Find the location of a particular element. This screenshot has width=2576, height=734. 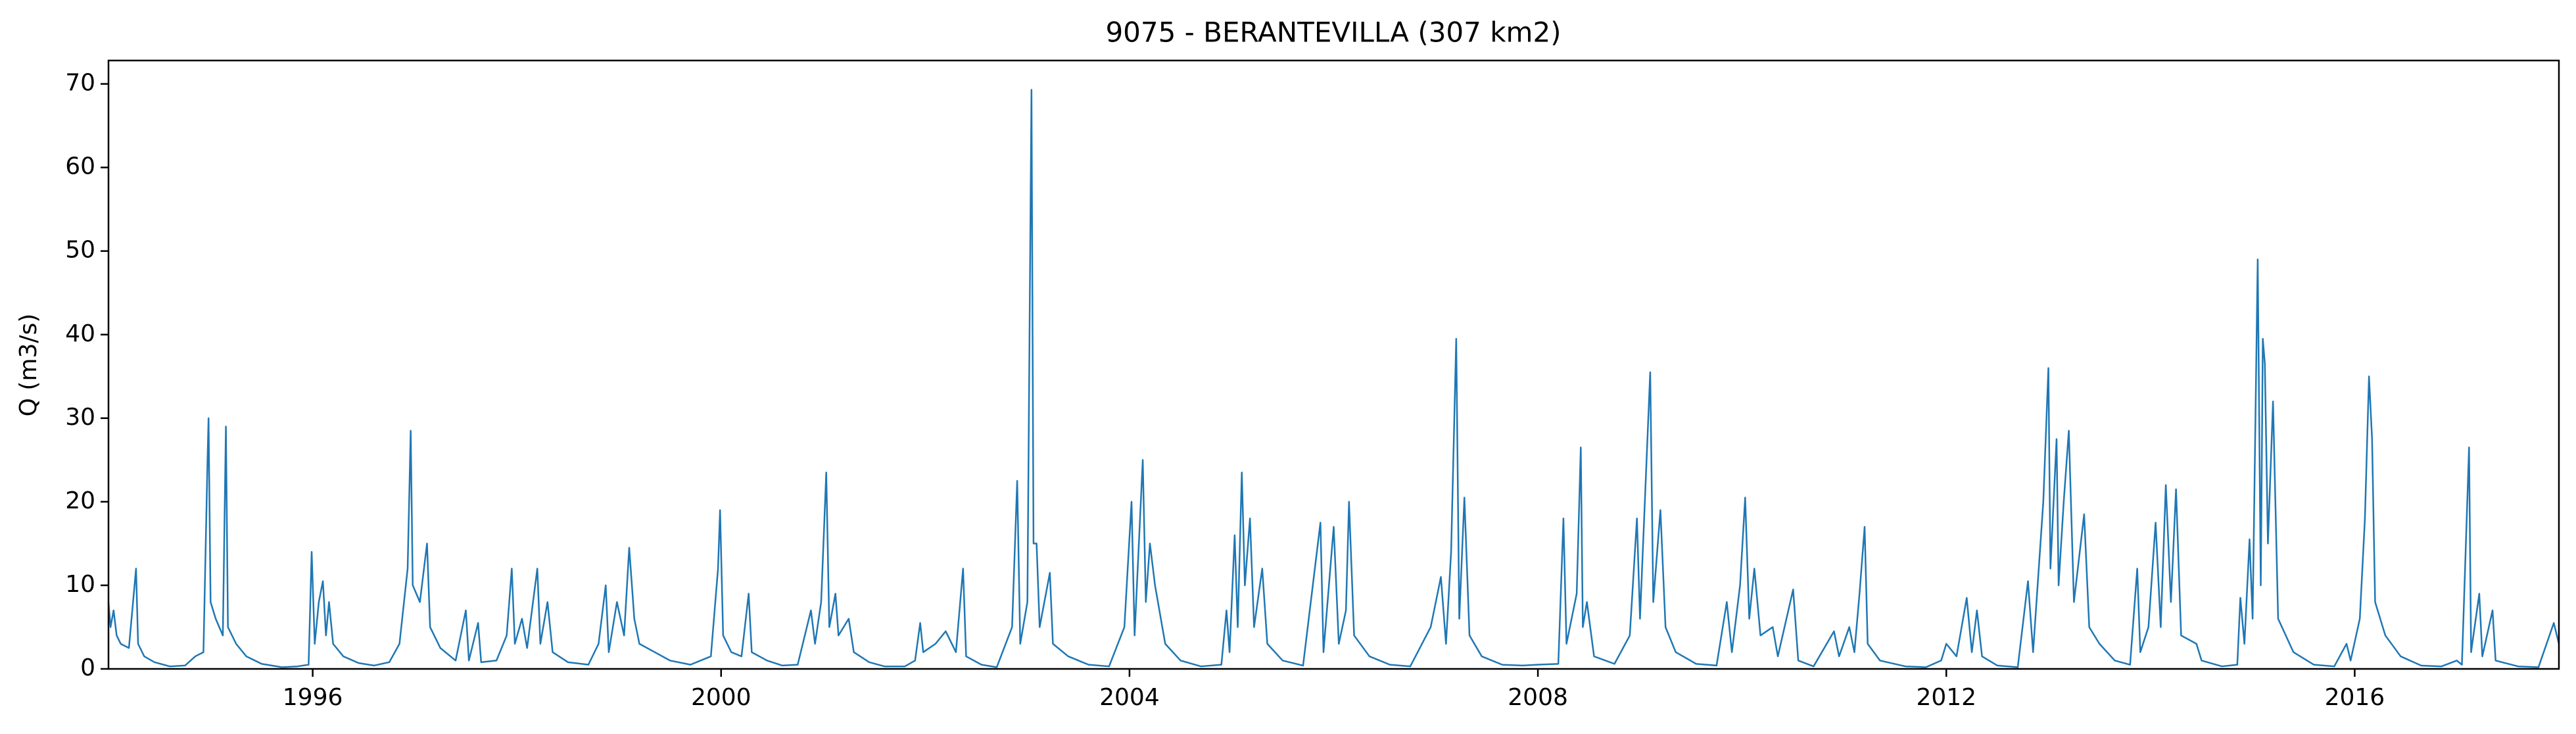

y-tick-label: 70 is located at coordinates (80, 84).